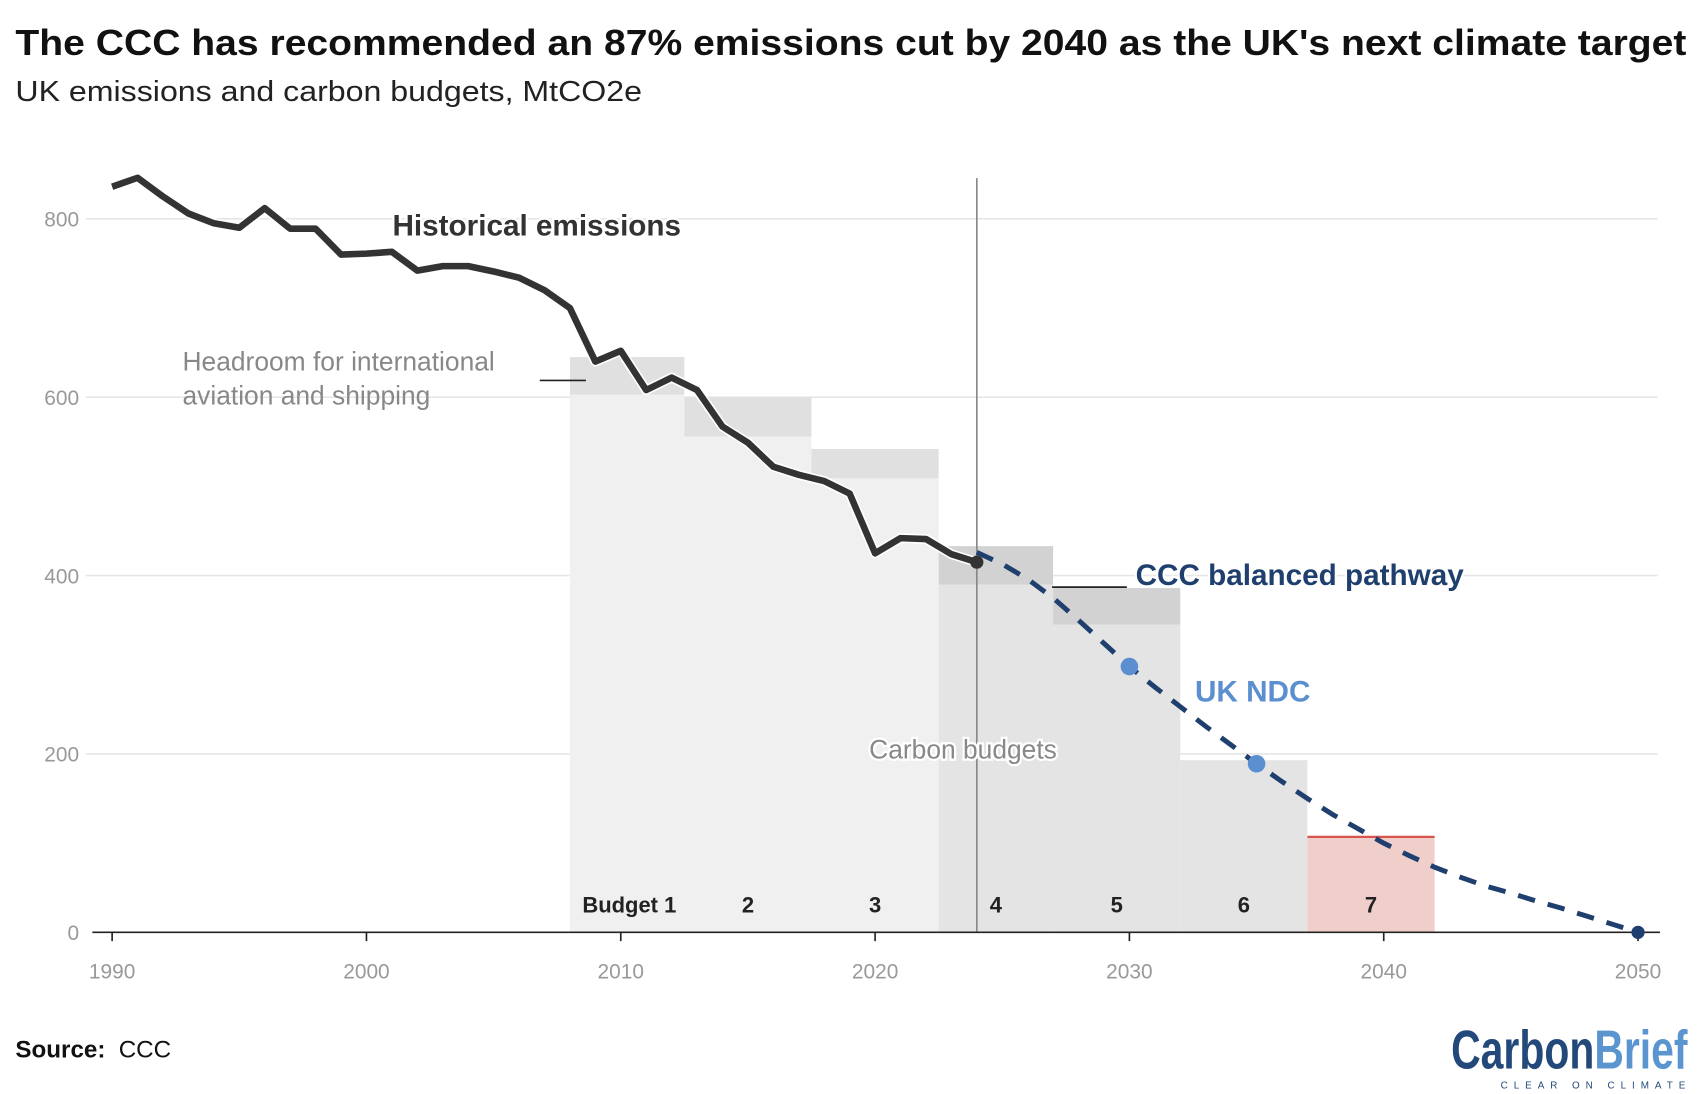  I want to click on chart-subtitle: UK emissions and carbon budgets, MtCO2e, so click(328, 92).